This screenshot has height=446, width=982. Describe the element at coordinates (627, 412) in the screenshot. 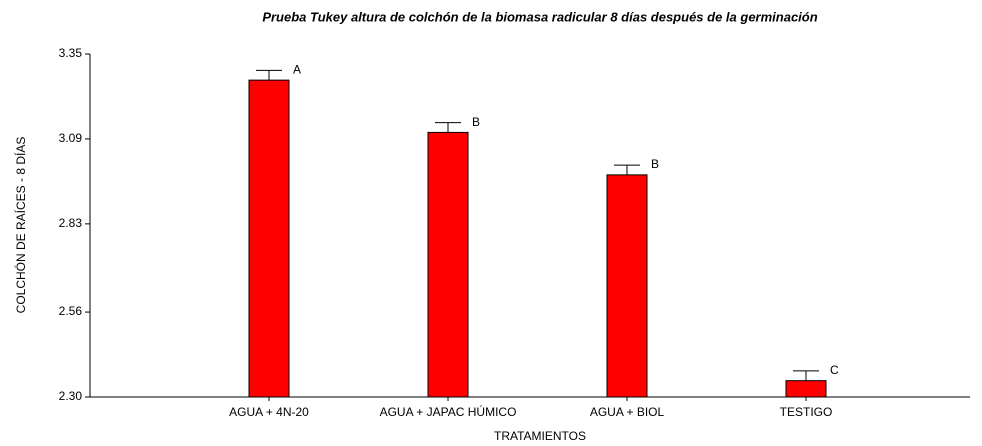

I see `x-tick-label: AGUA + BIOL` at that location.